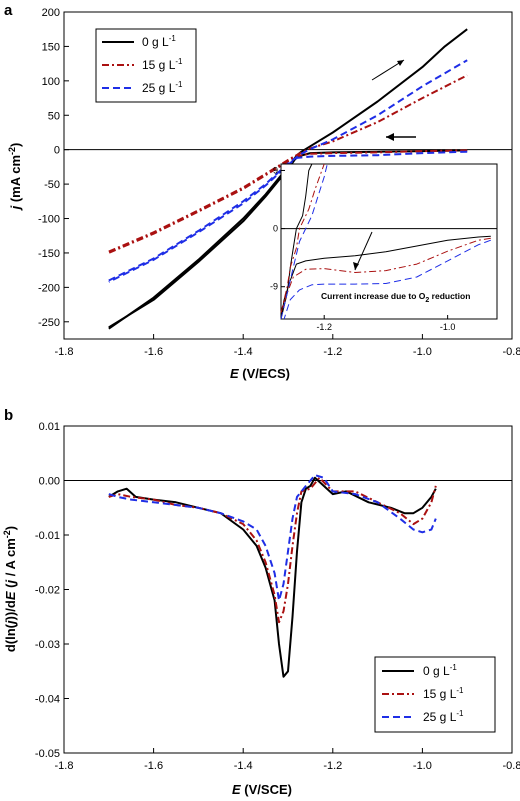 The image size is (520, 801). What do you see at coordinates (8, 415) in the screenshot?
I see `panel-b-label: b` at bounding box center [8, 415].